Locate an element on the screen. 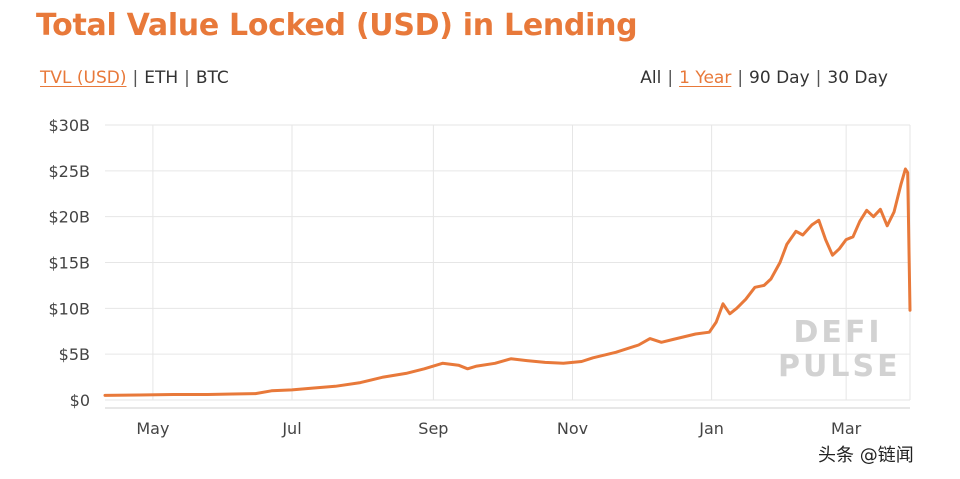 This screenshot has width=960, height=479. x-tick-label: Jul is located at coordinates (291, 428).